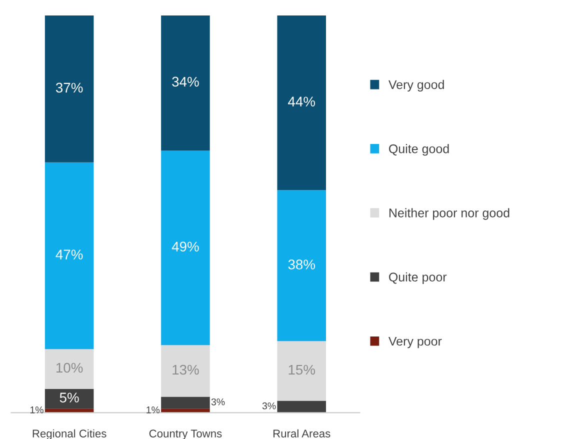 The width and height of the screenshot is (562, 439). Describe the element at coordinates (416, 86) in the screenshot. I see `legend-label: Very good` at that location.